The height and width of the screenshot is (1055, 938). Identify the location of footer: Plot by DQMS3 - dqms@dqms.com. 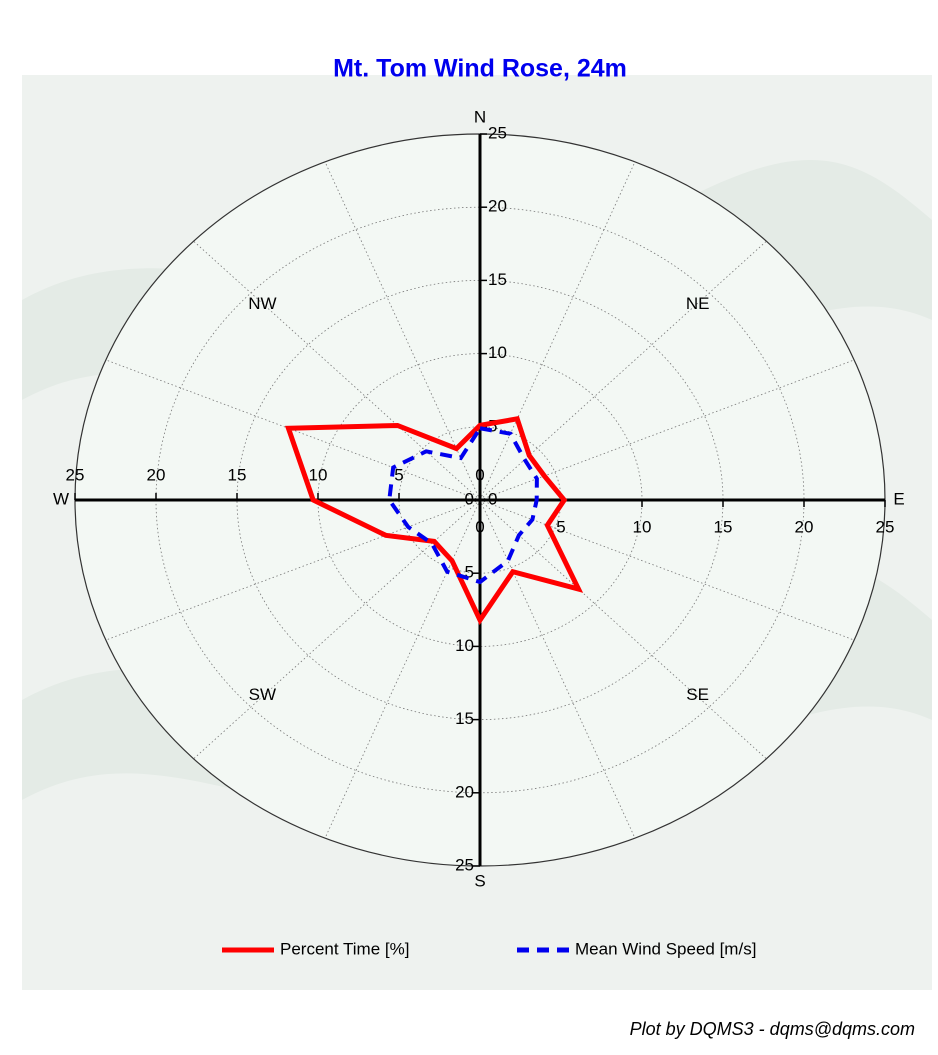
(772, 1029).